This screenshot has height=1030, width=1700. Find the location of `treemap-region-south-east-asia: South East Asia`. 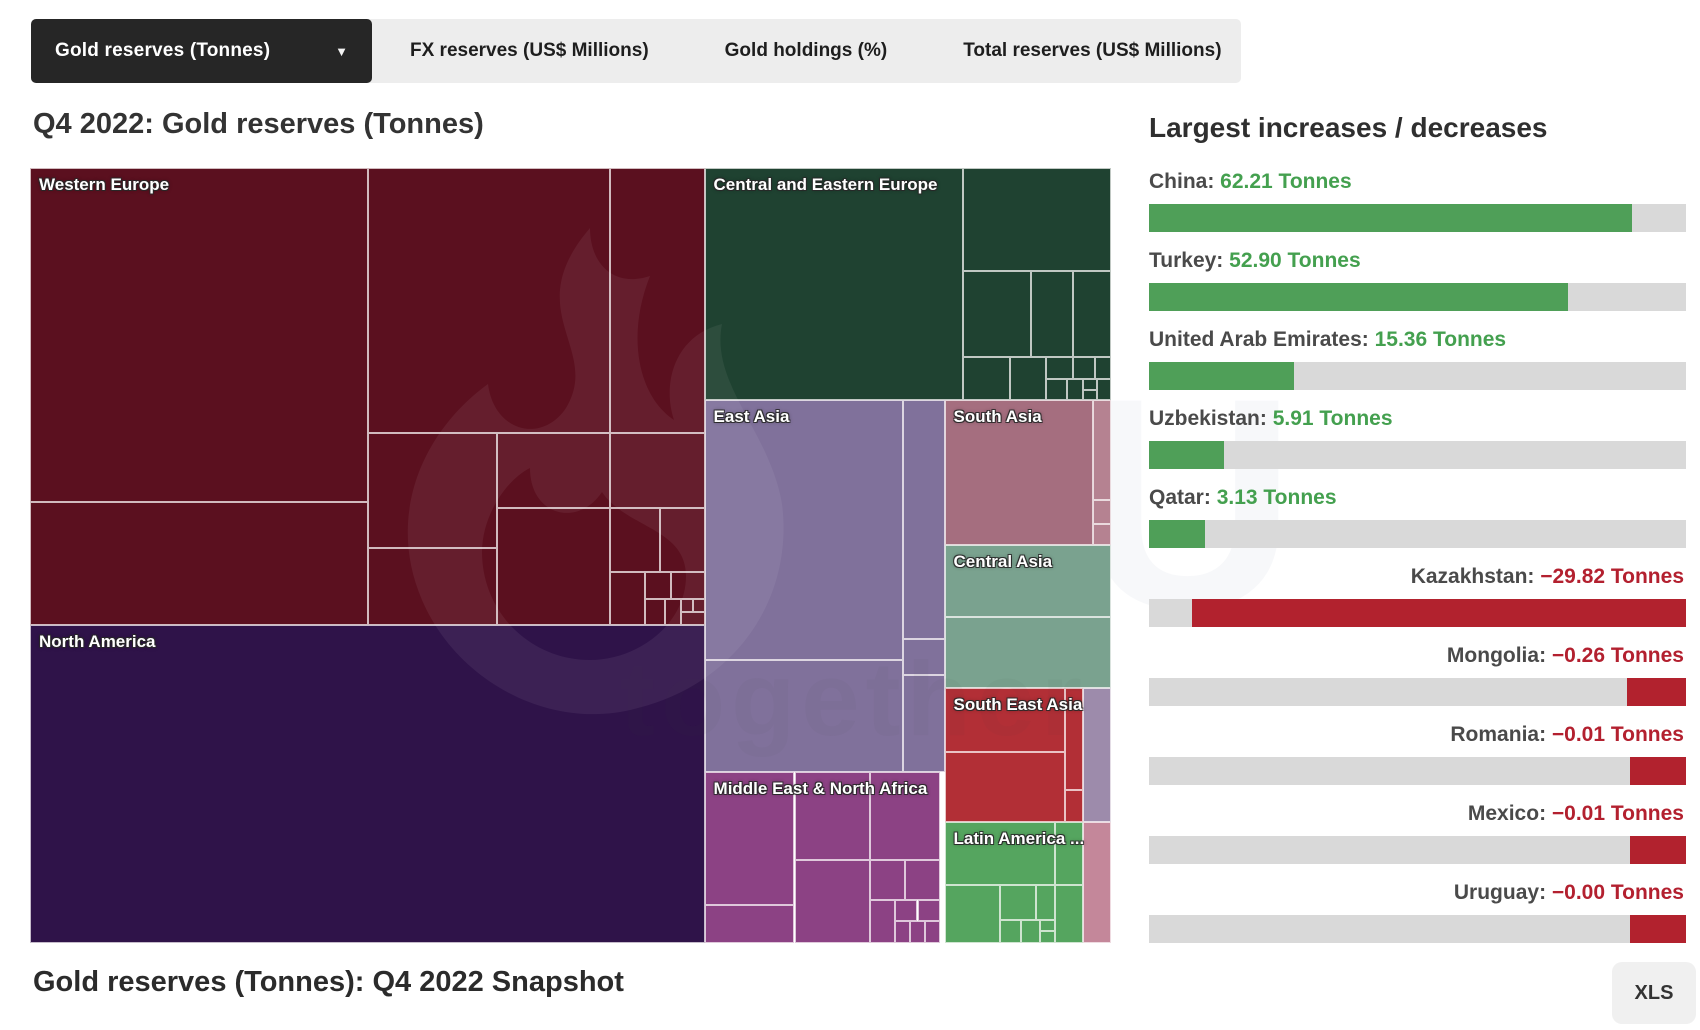

treemap-region-south-east-asia: South East Asia is located at coordinates (1013, 720).